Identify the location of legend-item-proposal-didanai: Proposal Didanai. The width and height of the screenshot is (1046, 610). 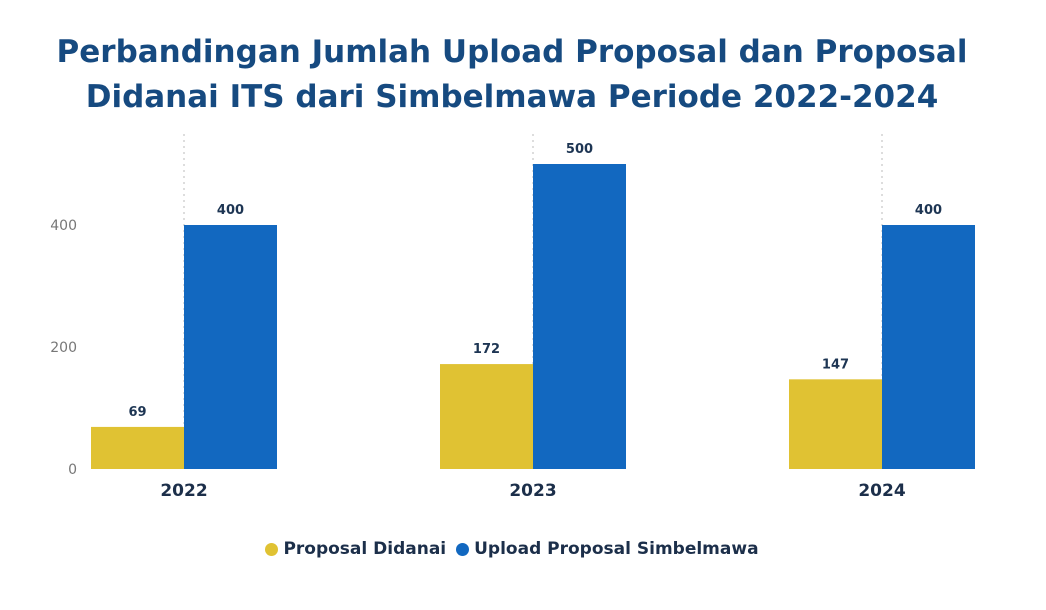
(355, 549).